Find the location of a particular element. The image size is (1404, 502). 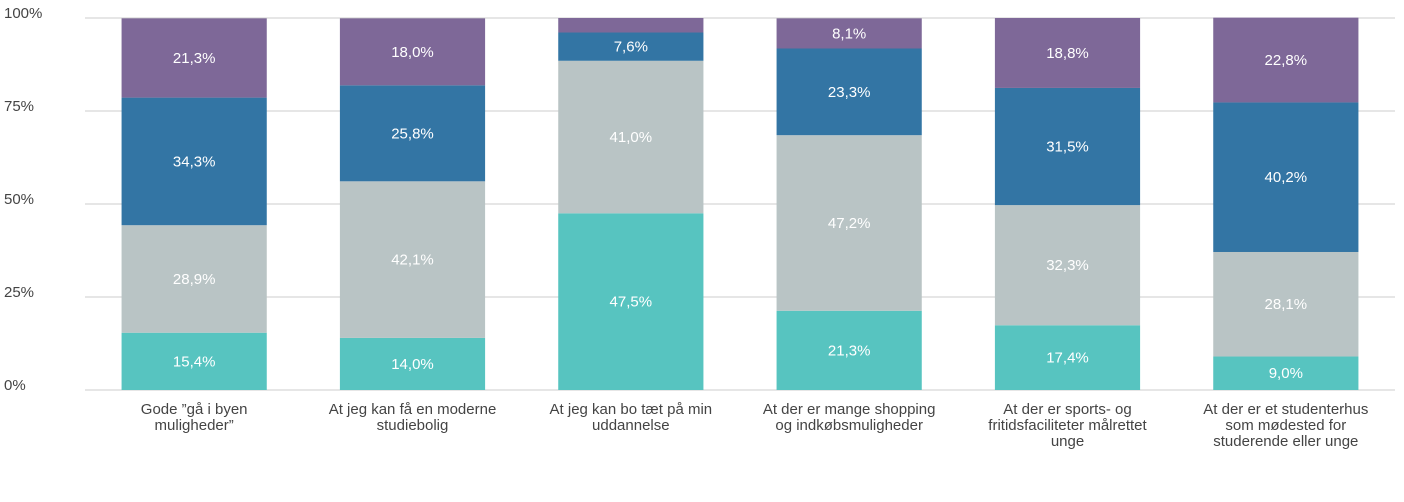

data-label: 34,3% is located at coordinates (194, 161).